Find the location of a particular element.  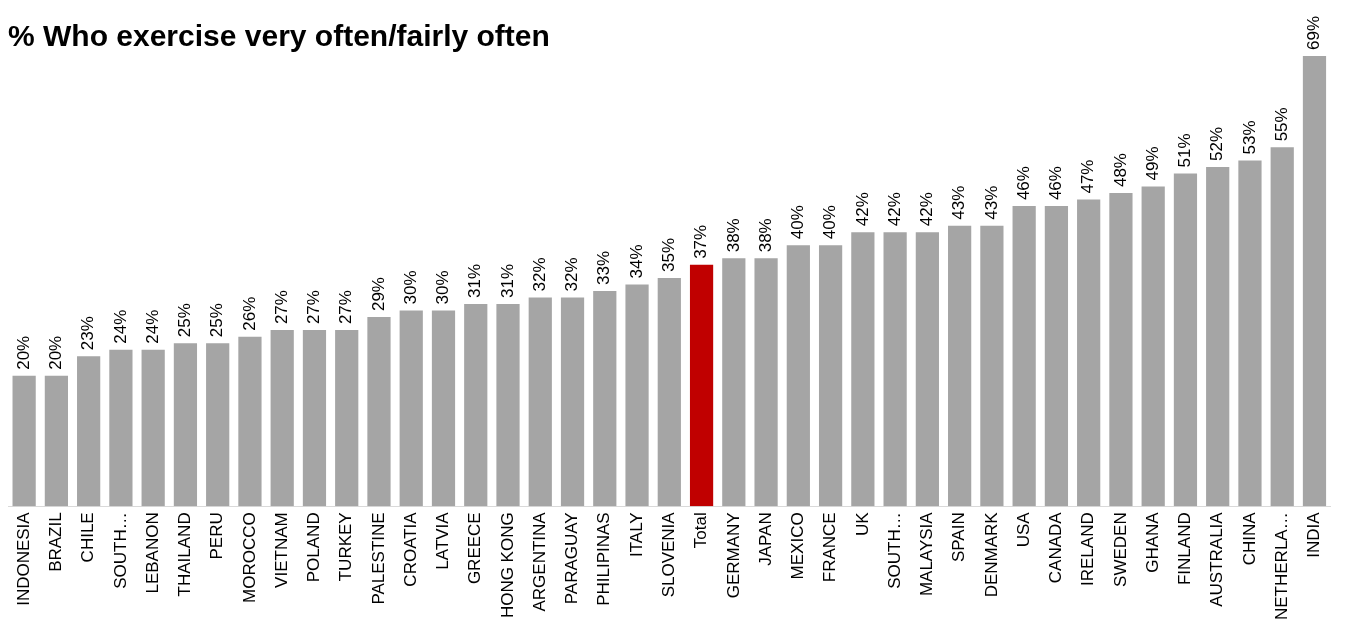

data-label: 26% is located at coordinates (249, 313).